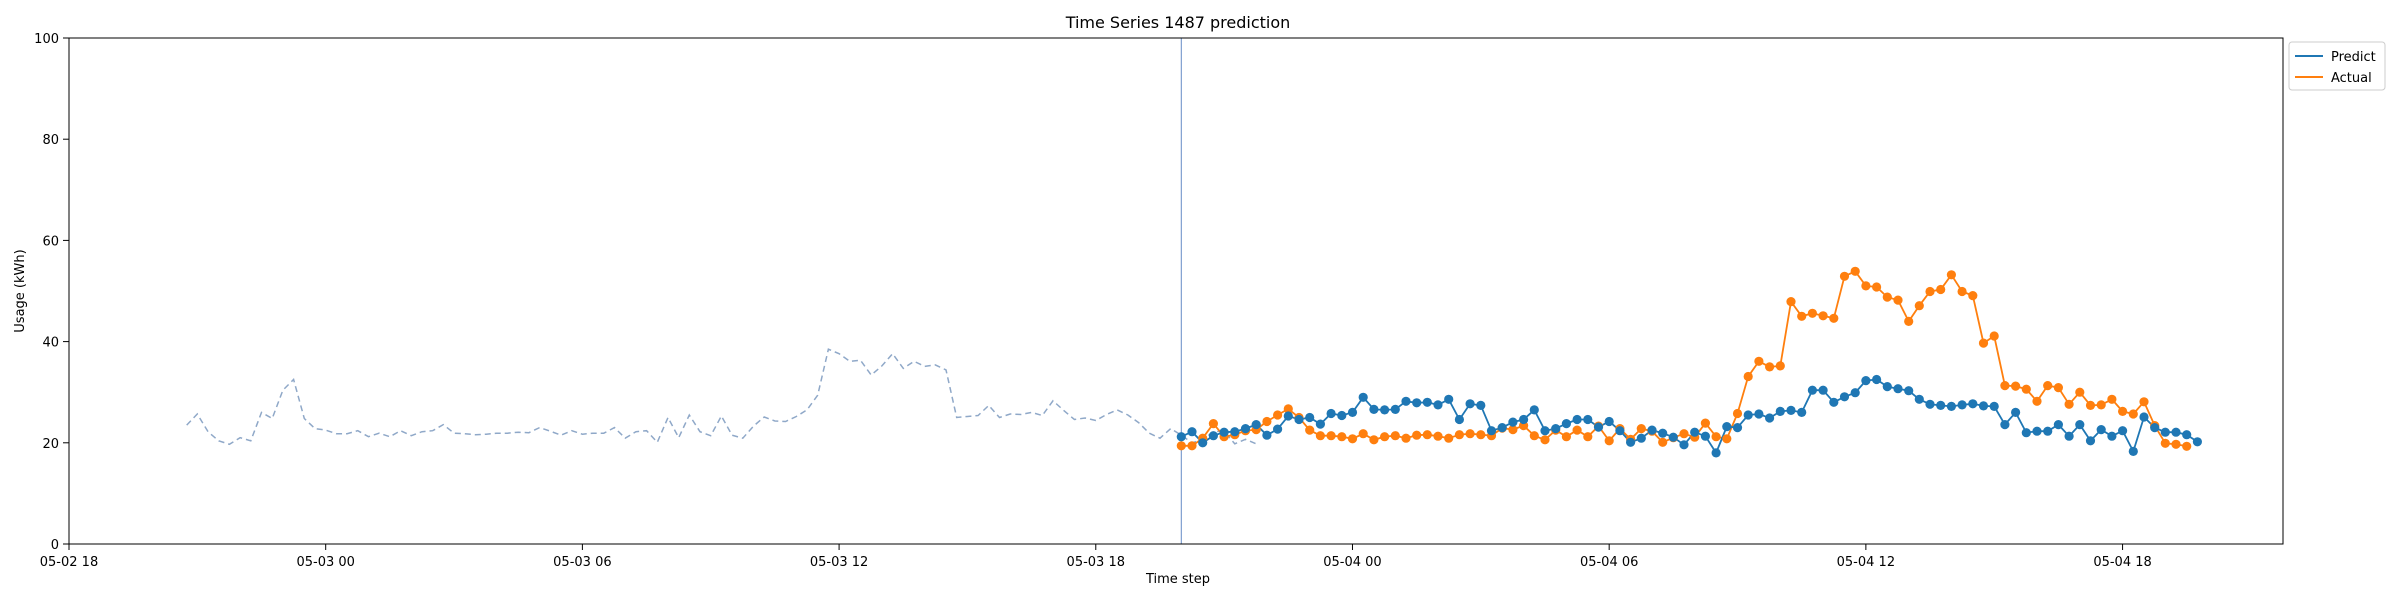 The width and height of the screenshot is (2400, 604). Describe the element at coordinates (46, 39) in the screenshot. I see `y-tick-label: 100` at that location.